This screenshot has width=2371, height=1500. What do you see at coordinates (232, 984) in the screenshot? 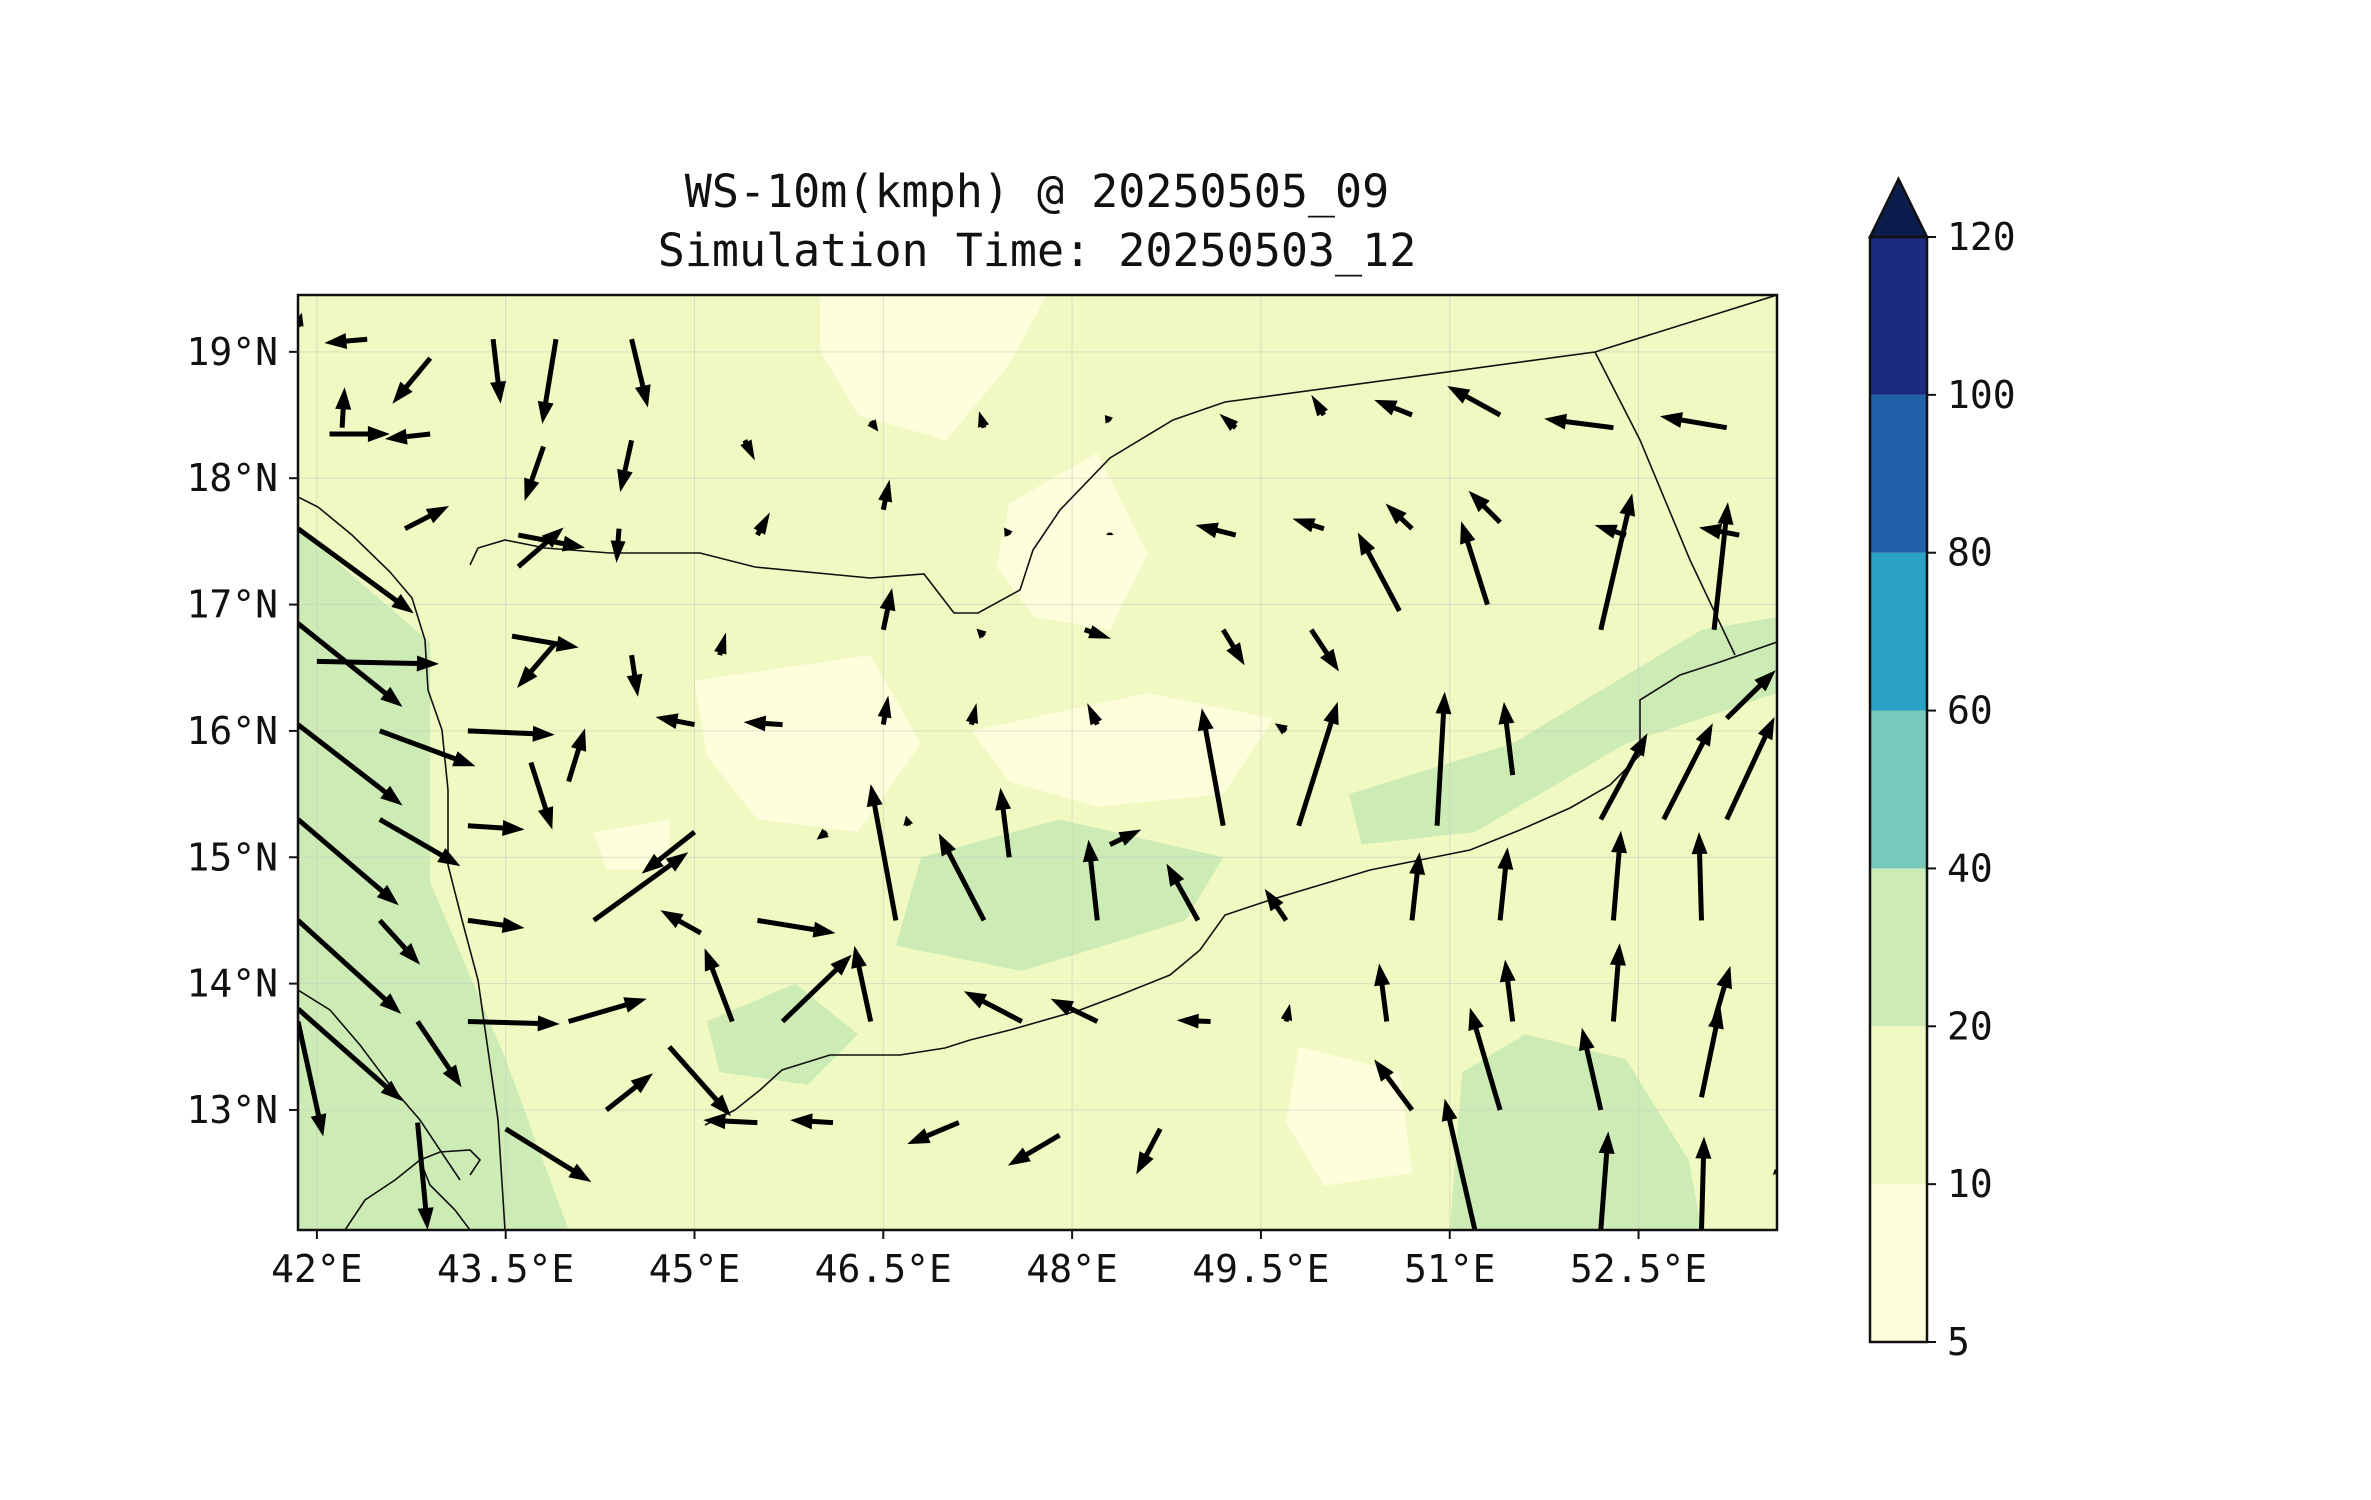
I see `lat-tick-label: 14°N` at bounding box center [232, 984].